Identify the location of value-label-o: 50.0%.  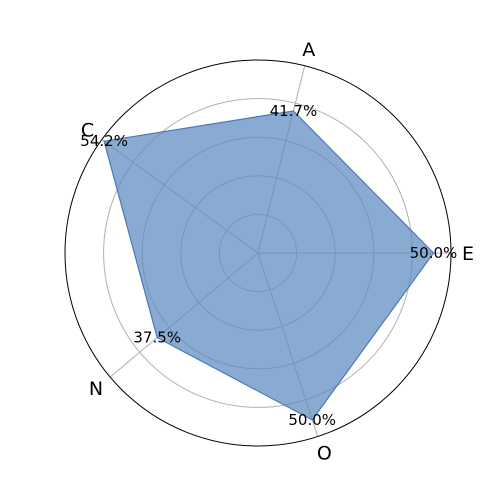
(312, 420).